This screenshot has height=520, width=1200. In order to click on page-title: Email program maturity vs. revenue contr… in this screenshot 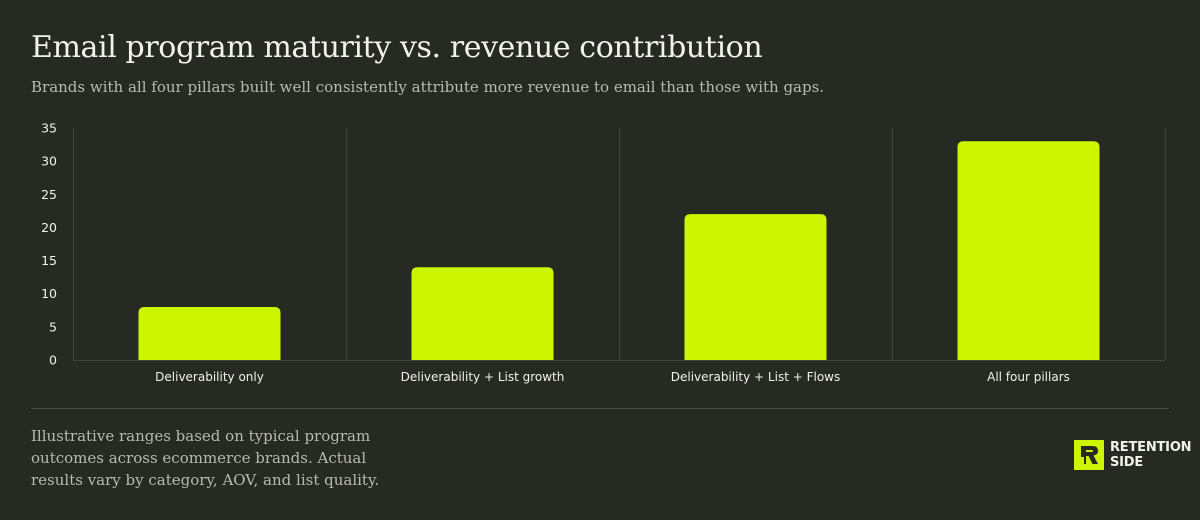, I will do `click(397, 47)`.